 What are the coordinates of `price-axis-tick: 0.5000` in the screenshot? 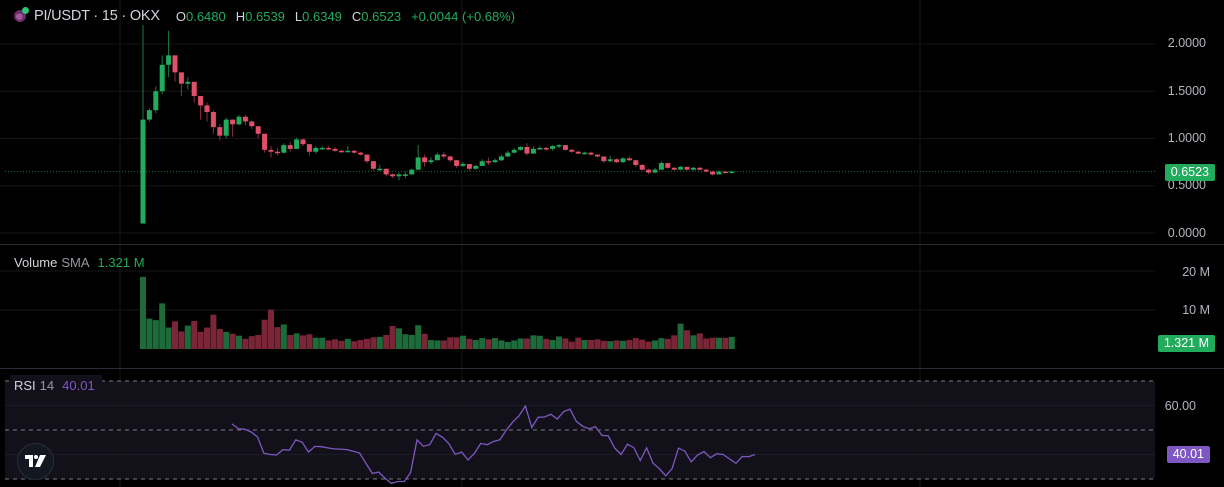 It's located at (1186, 185).